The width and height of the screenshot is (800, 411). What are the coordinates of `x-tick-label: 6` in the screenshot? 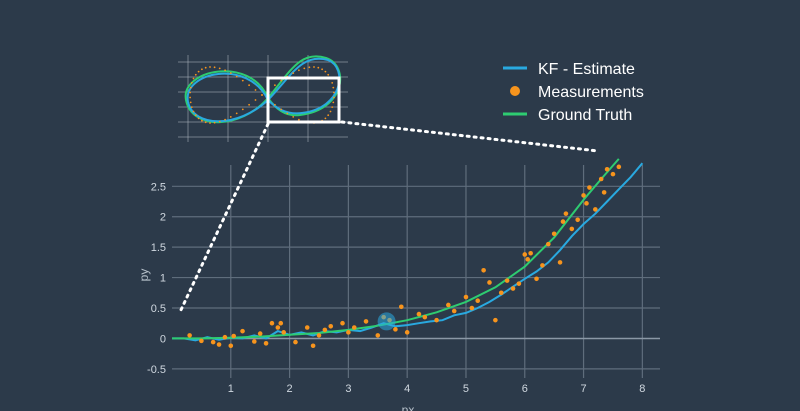 It's located at (525, 389).